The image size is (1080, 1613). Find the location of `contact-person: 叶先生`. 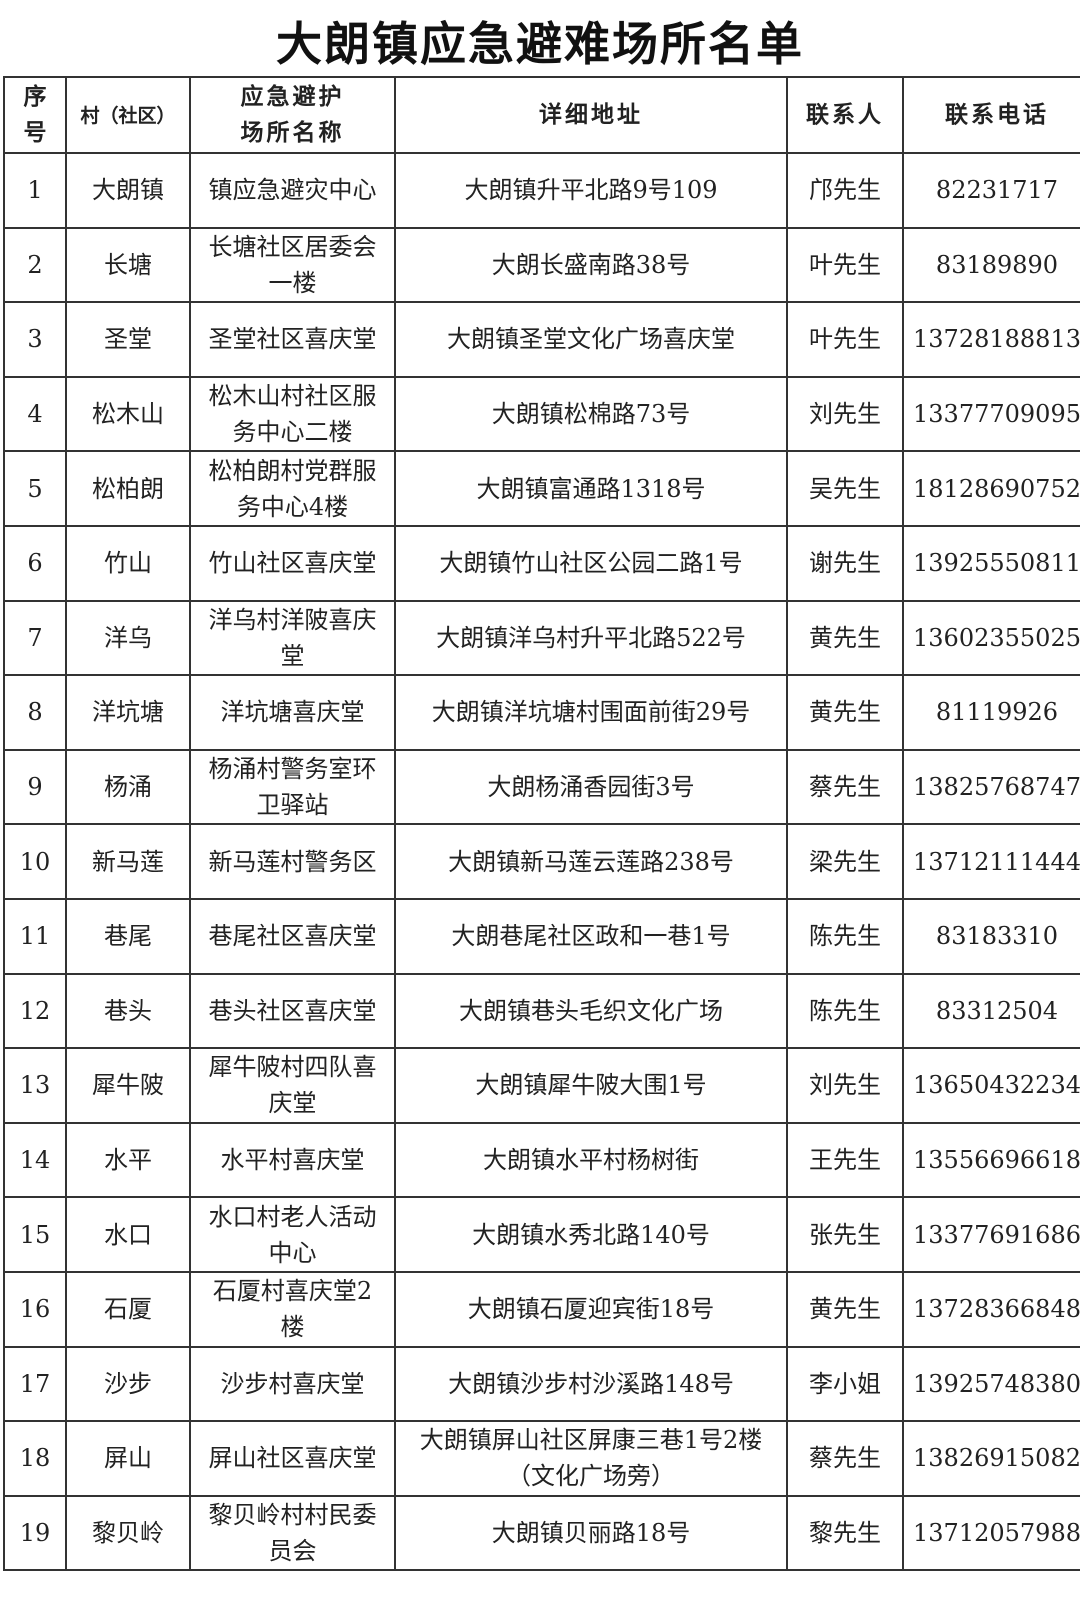

contact-person: 叶先生 is located at coordinates (845, 339).